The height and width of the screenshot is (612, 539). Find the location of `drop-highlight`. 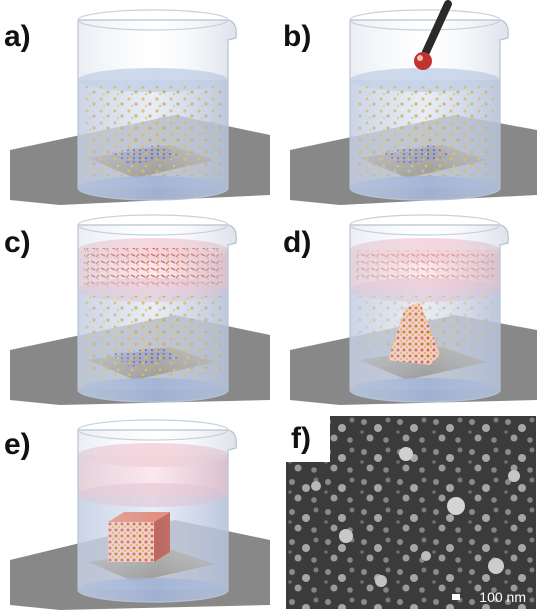

drop-highlight is located at coordinates (420, 58).